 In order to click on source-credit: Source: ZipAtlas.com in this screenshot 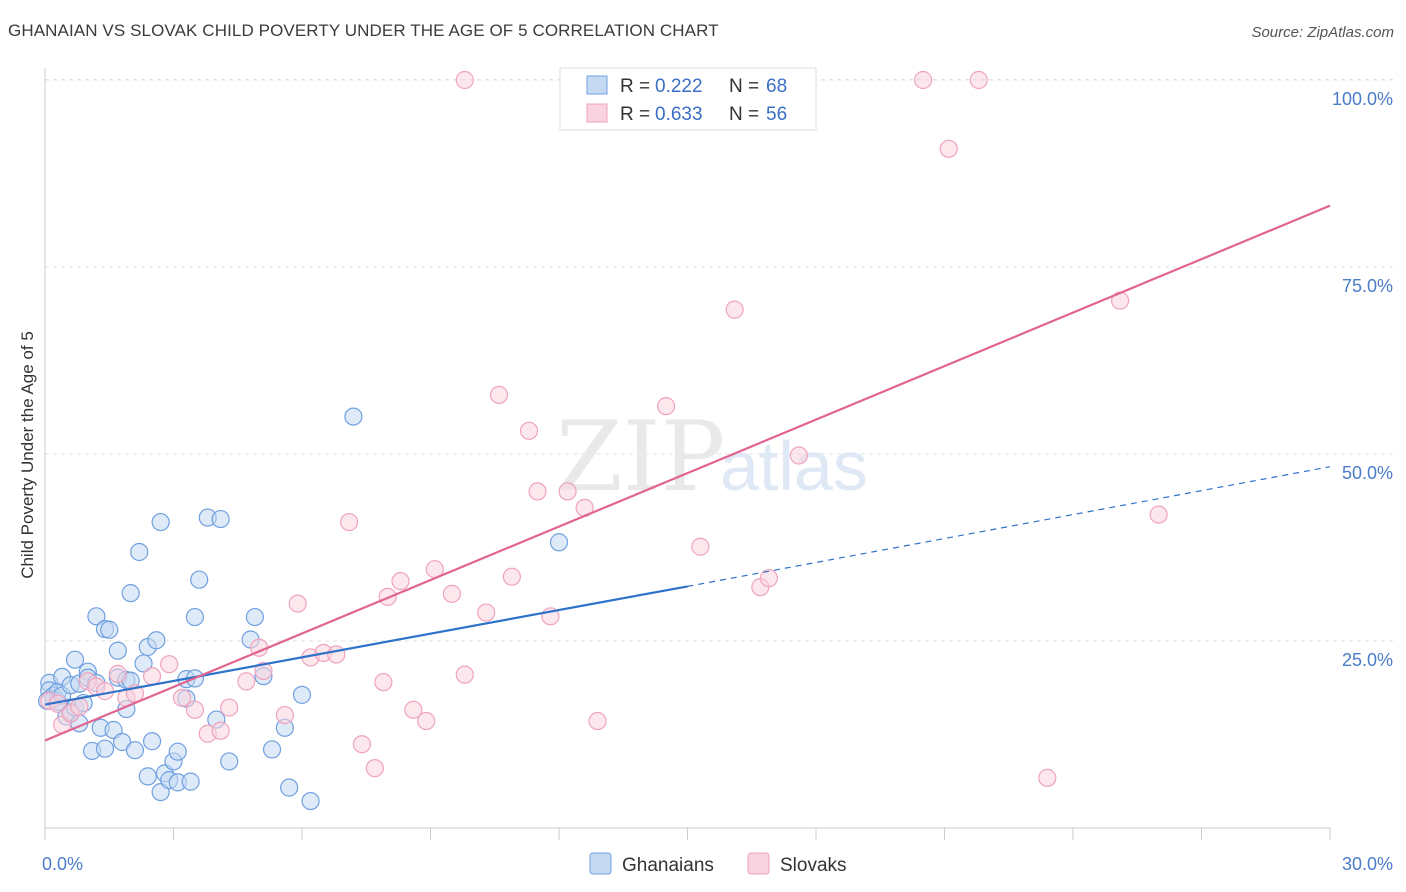, I will do `click(1322, 32)`.